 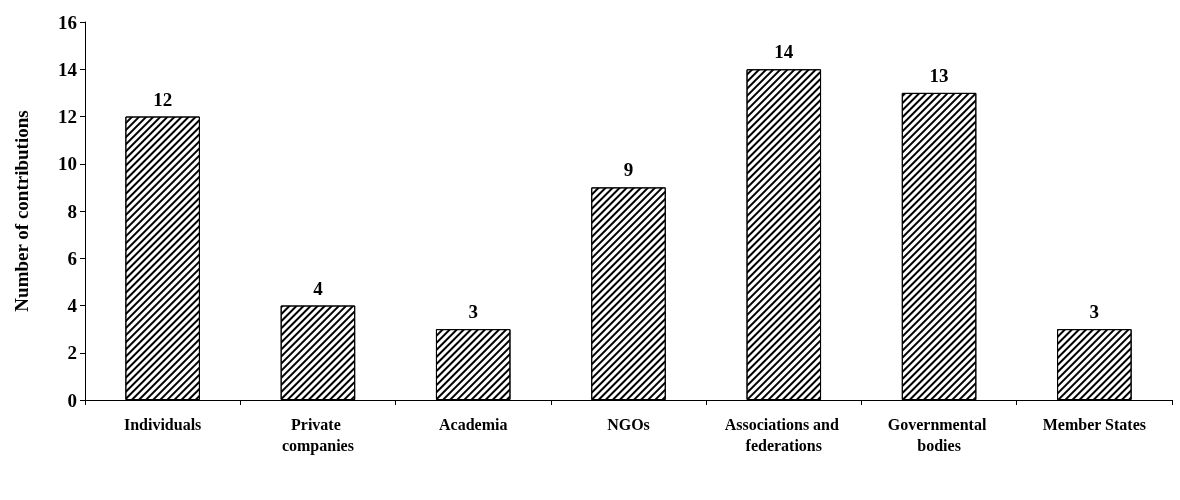 What do you see at coordinates (939, 435) in the screenshot?
I see `x-tick-label: Governmental bodies` at bounding box center [939, 435].